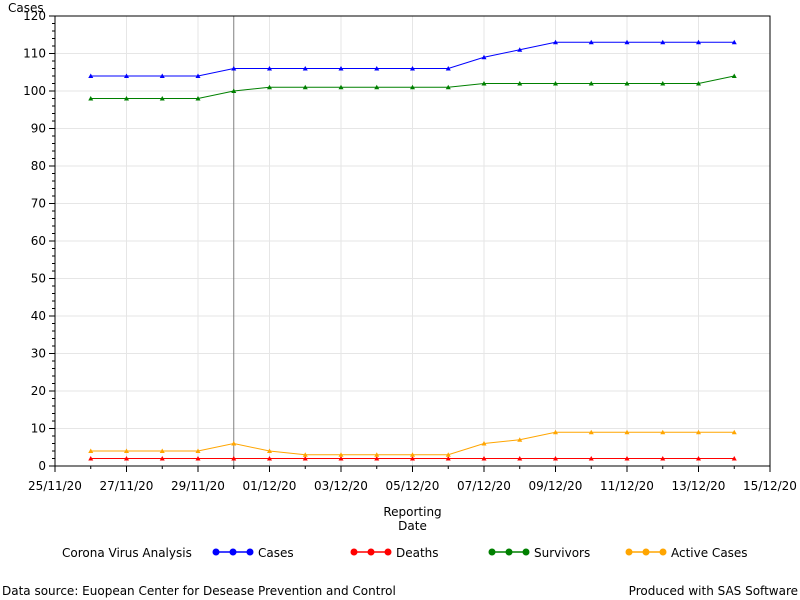 Image resolution: width=800 pixels, height=600 pixels. I want to click on legend-item-survivors: Survivors, so click(539, 553).